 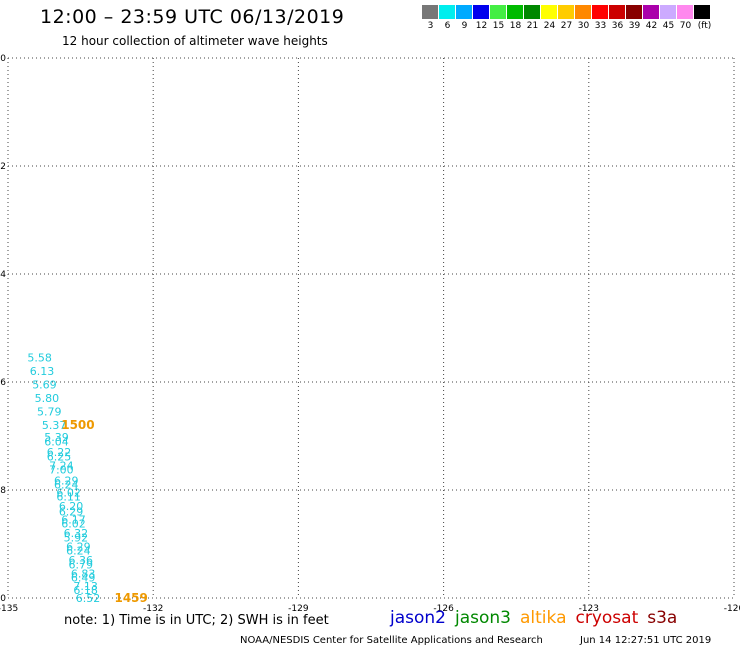 I want to click on satellite-name-jason2: jason2, so click(x=418, y=618).